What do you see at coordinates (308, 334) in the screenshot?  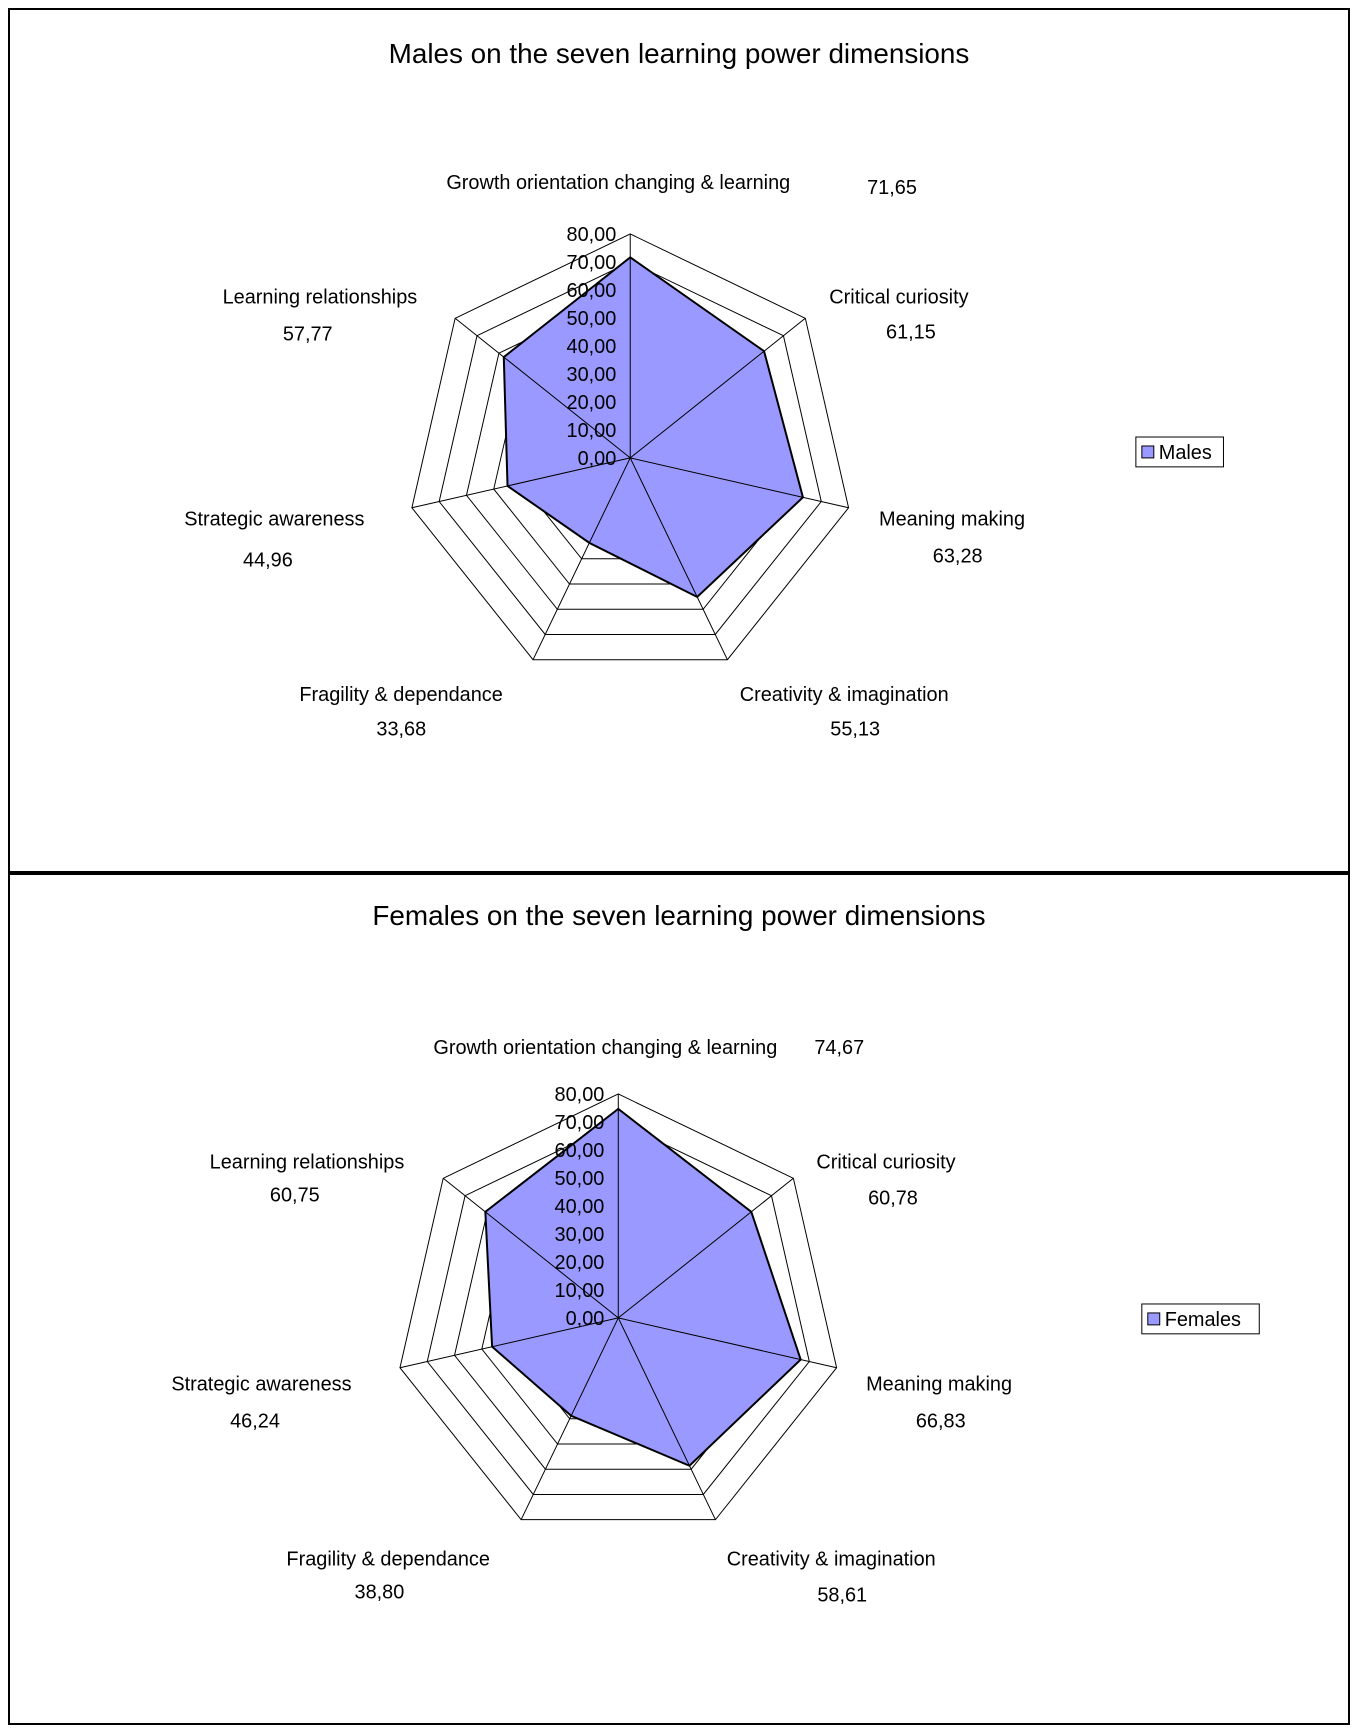 I see `value-label: 57,77` at bounding box center [308, 334].